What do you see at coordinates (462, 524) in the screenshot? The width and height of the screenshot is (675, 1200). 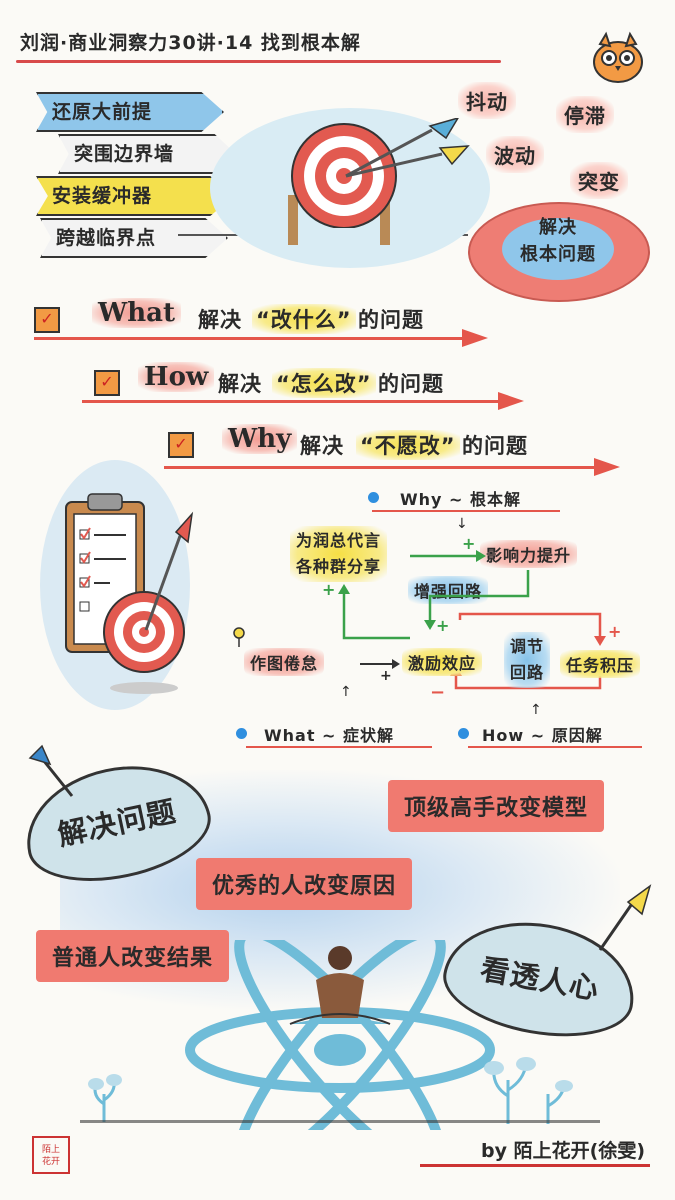 I see `down-arrow-icon: ↓` at bounding box center [462, 524].